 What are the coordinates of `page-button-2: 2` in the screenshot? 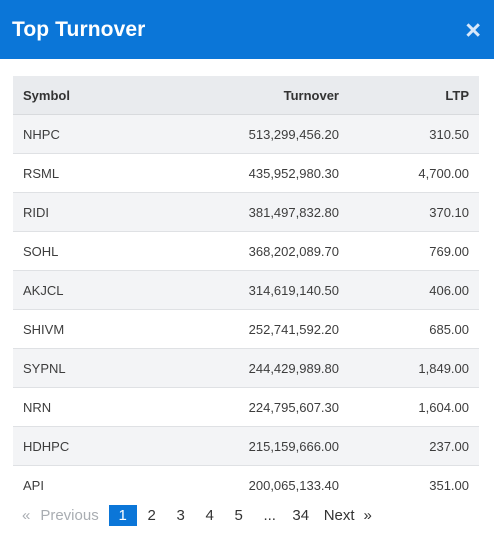 It's located at (151, 515).